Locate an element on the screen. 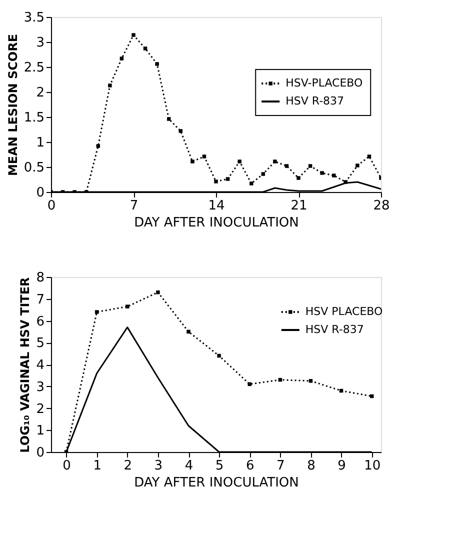 The width and height of the screenshot is (449, 552). x-tick-label: 9 is located at coordinates (342, 466).